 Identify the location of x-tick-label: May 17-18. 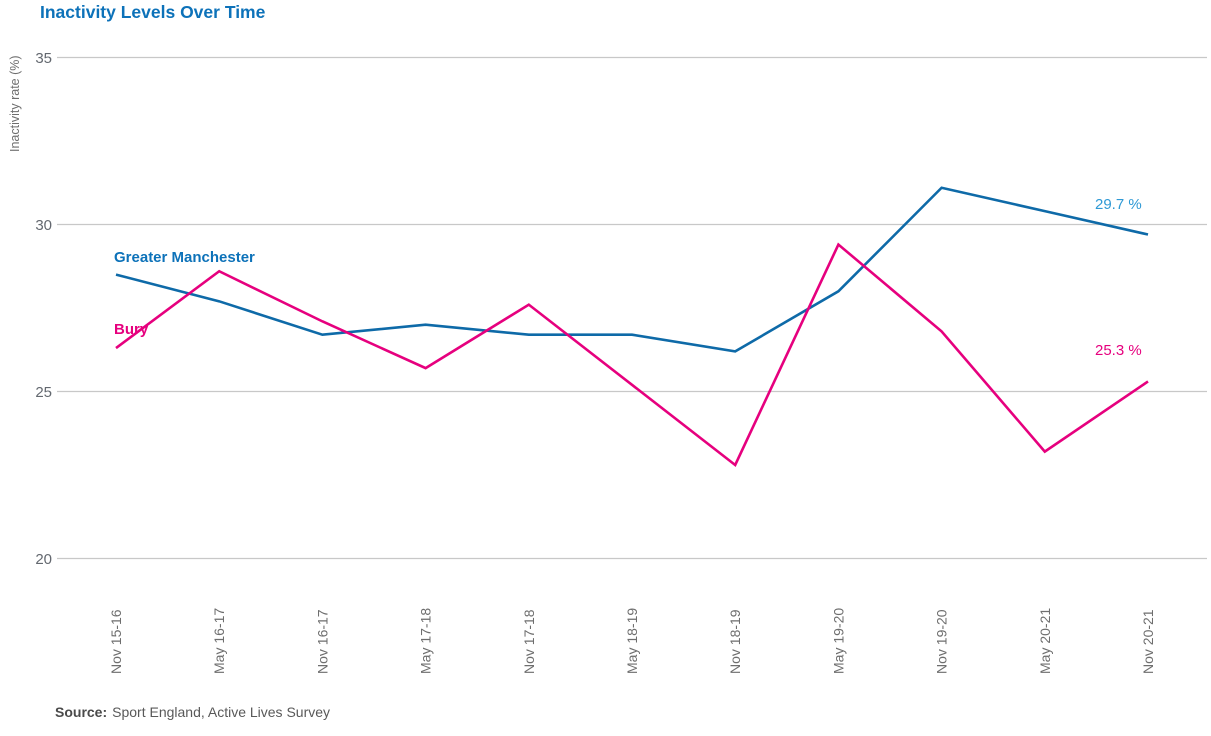
(426, 641).